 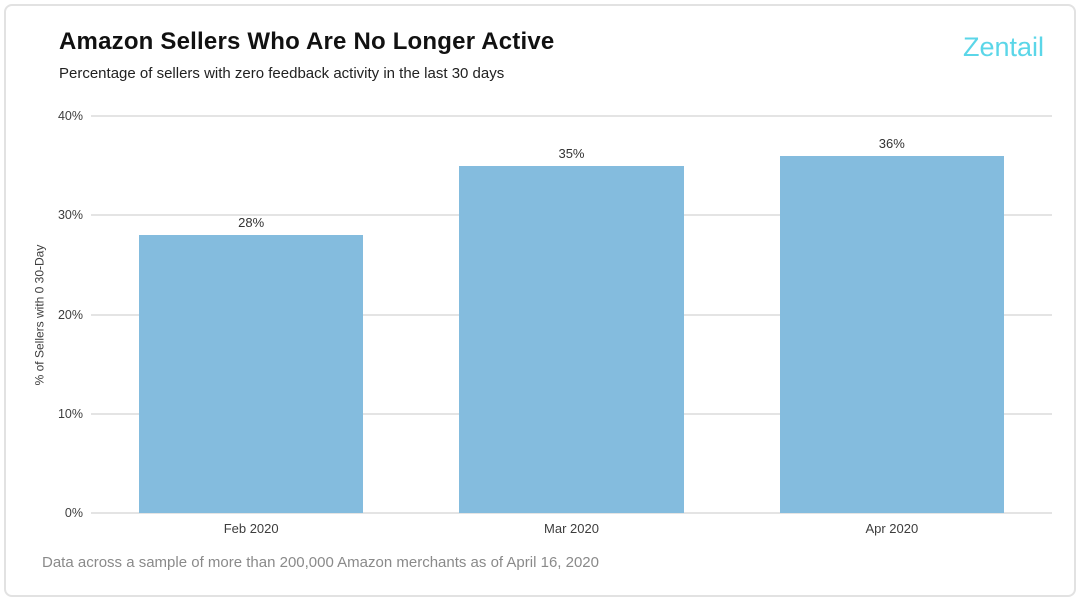 What do you see at coordinates (70, 116) in the screenshot?
I see `y-tick-label: 40%` at bounding box center [70, 116].